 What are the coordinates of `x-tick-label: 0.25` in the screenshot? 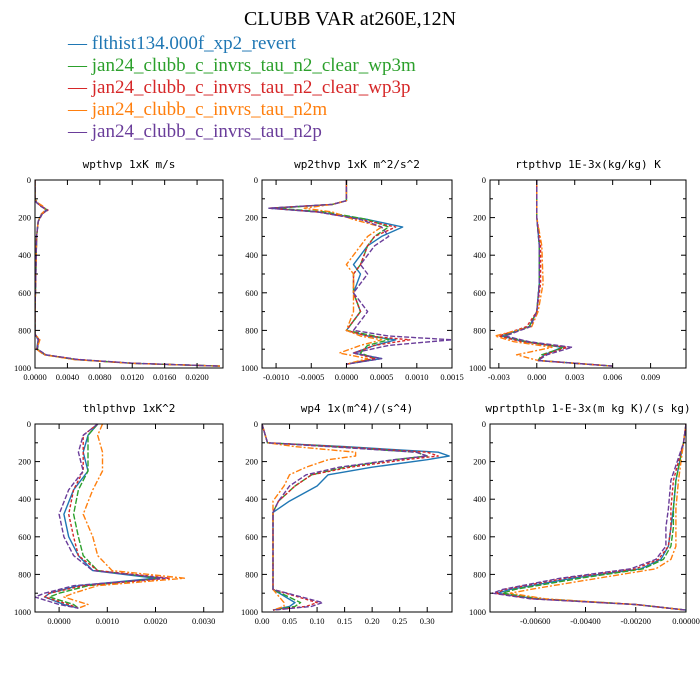 It's located at (399, 621).